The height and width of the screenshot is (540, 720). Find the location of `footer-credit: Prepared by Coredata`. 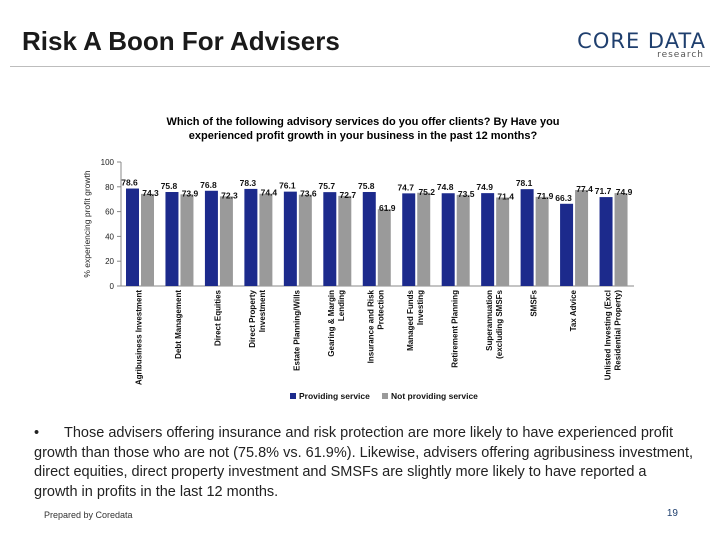

footer-credit: Prepared by Coredata is located at coordinates (88, 515).